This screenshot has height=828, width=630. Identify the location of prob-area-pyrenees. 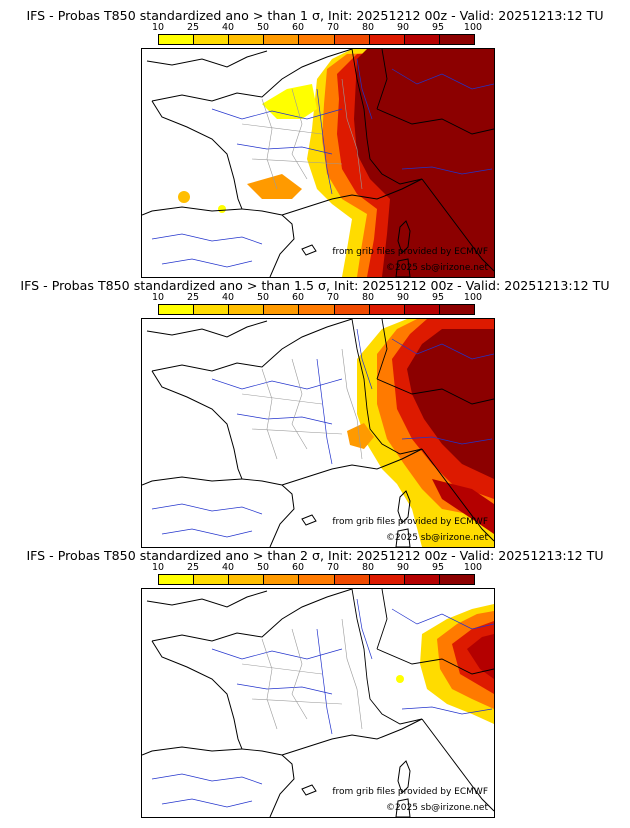
(274, 186).